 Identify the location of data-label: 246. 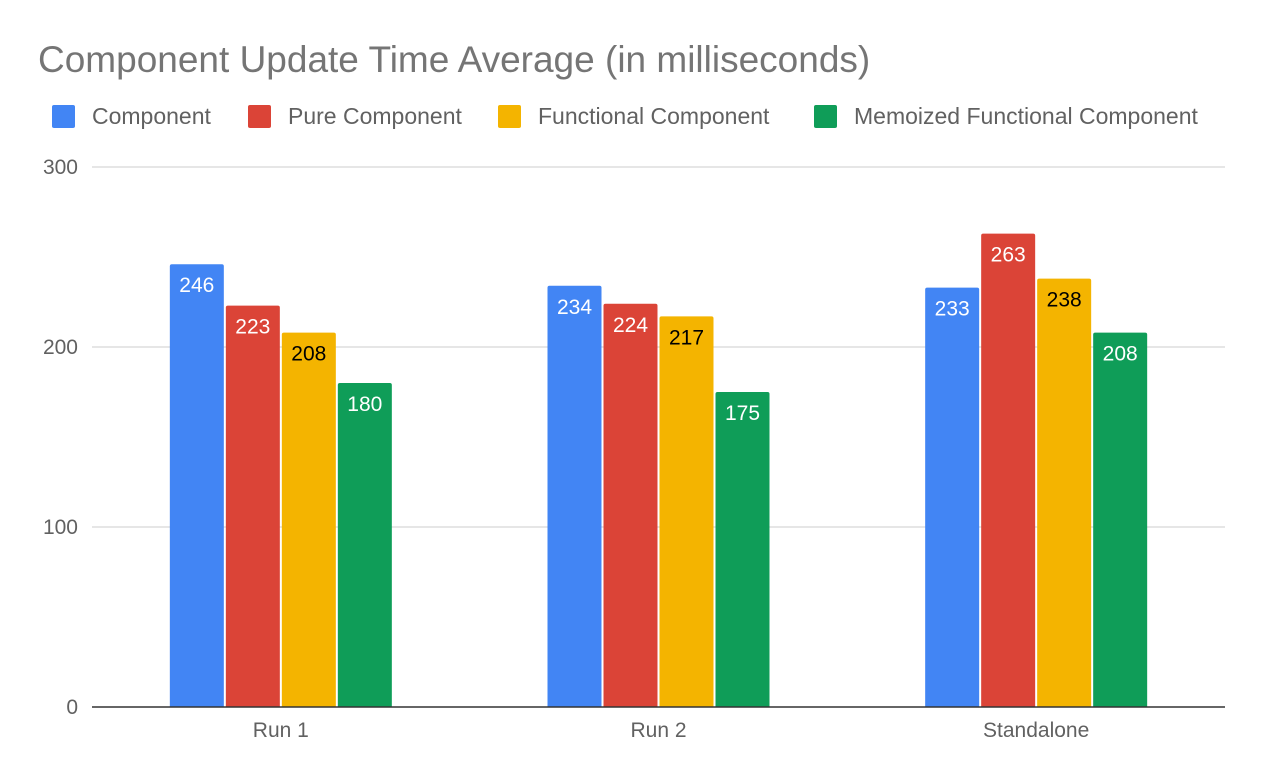
(196, 285).